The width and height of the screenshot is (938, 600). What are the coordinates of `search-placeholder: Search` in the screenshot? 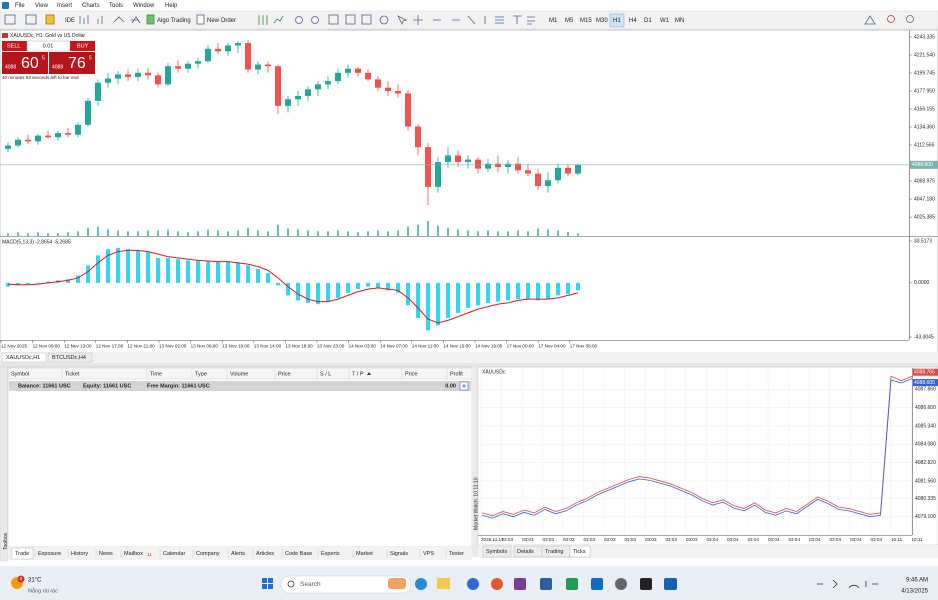 It's located at (310, 584).